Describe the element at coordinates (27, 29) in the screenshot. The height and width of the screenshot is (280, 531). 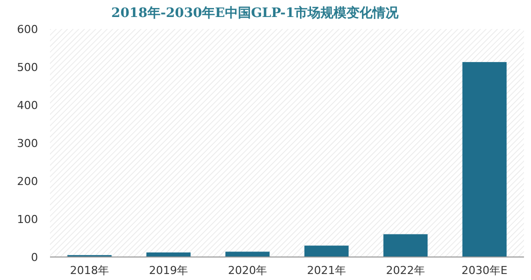
I see `y-tick-label: 600` at that location.